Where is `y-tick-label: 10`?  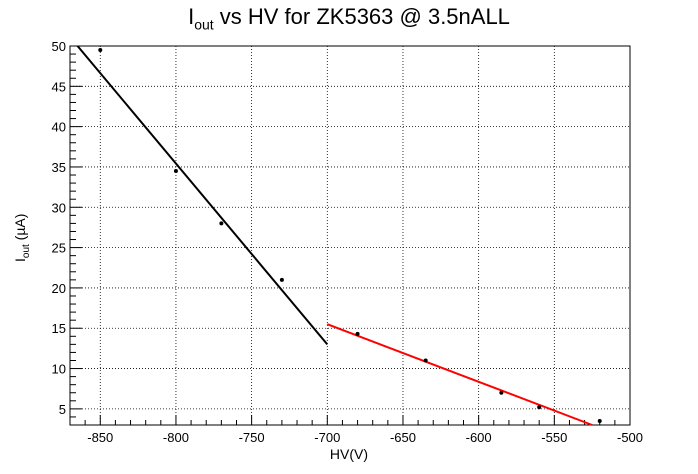 y-tick-label: 10 is located at coordinates (59, 369).